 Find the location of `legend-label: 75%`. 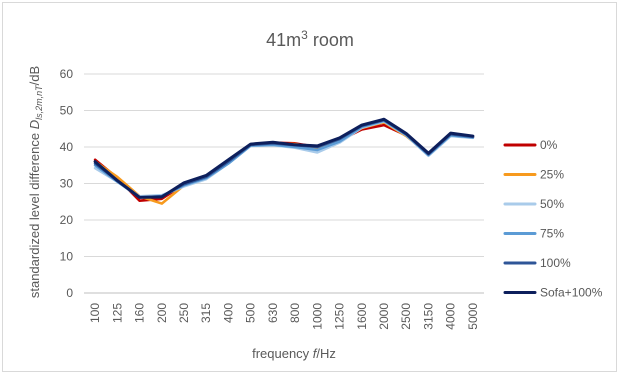

legend-label: 75% is located at coordinates (552, 234).